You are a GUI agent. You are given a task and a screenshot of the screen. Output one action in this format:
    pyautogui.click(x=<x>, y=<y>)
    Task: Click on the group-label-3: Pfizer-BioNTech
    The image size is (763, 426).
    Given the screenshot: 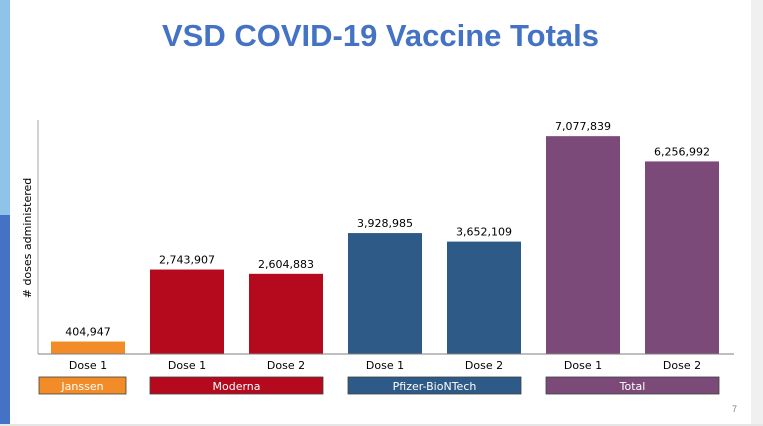 What is the action you would take?
    pyautogui.click(x=435, y=386)
    